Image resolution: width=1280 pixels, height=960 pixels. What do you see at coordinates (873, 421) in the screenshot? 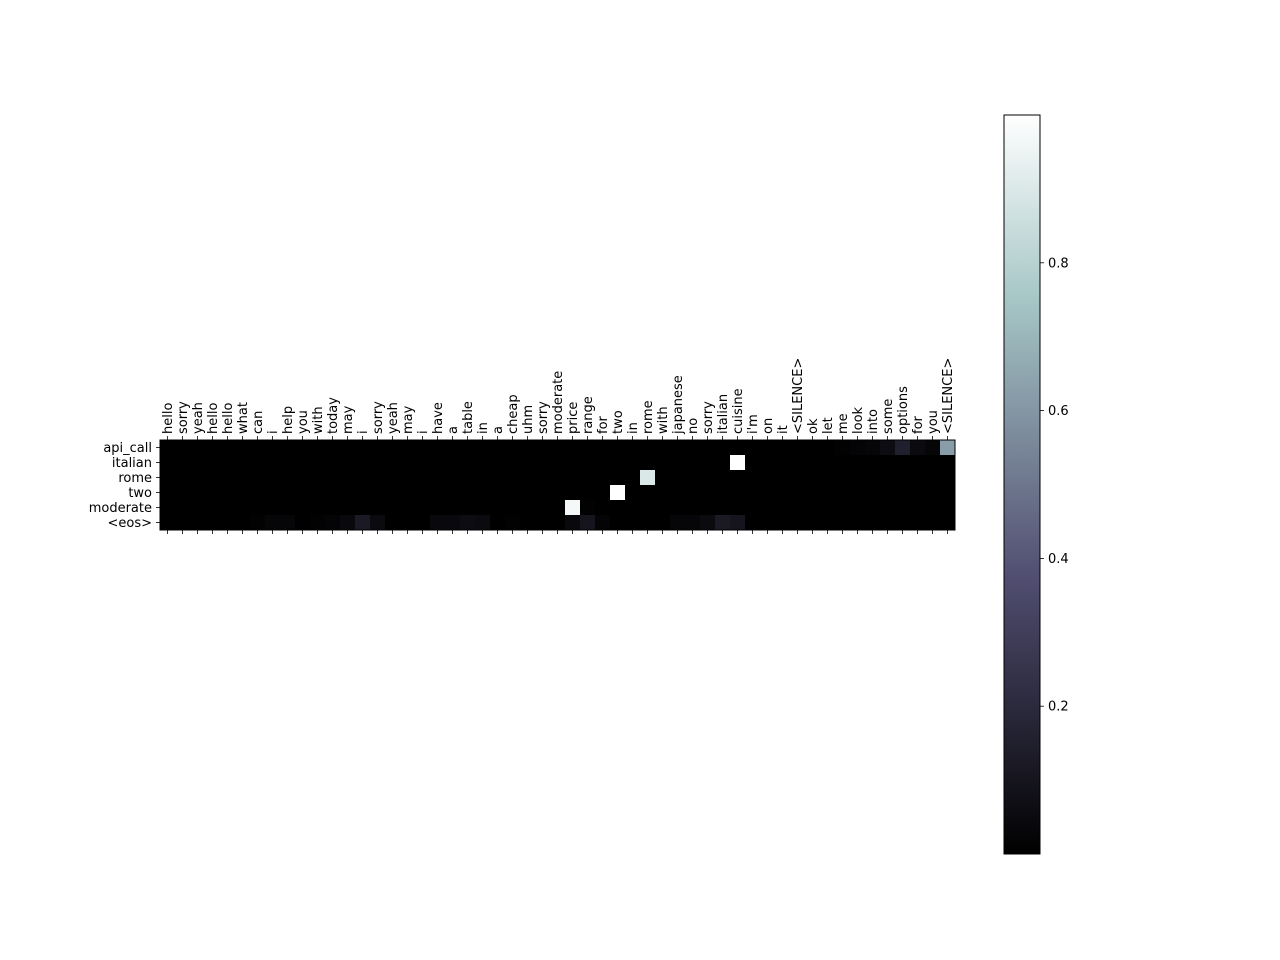
I see `x-tick-label: into` at bounding box center [873, 421].